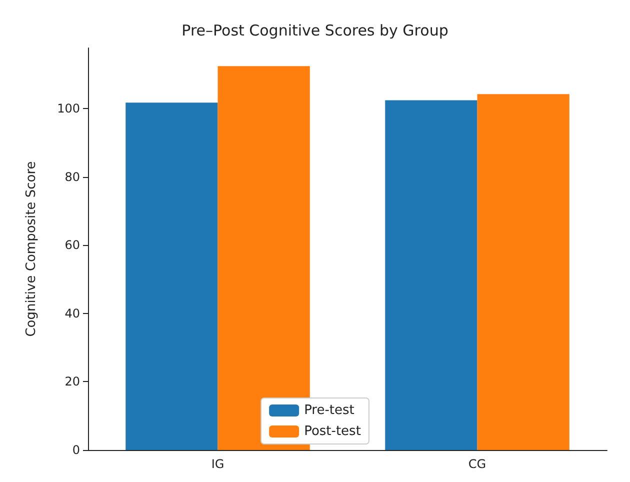 This screenshot has width=630, height=482. What do you see at coordinates (72, 245) in the screenshot?
I see `y-tick-label: 60` at bounding box center [72, 245].